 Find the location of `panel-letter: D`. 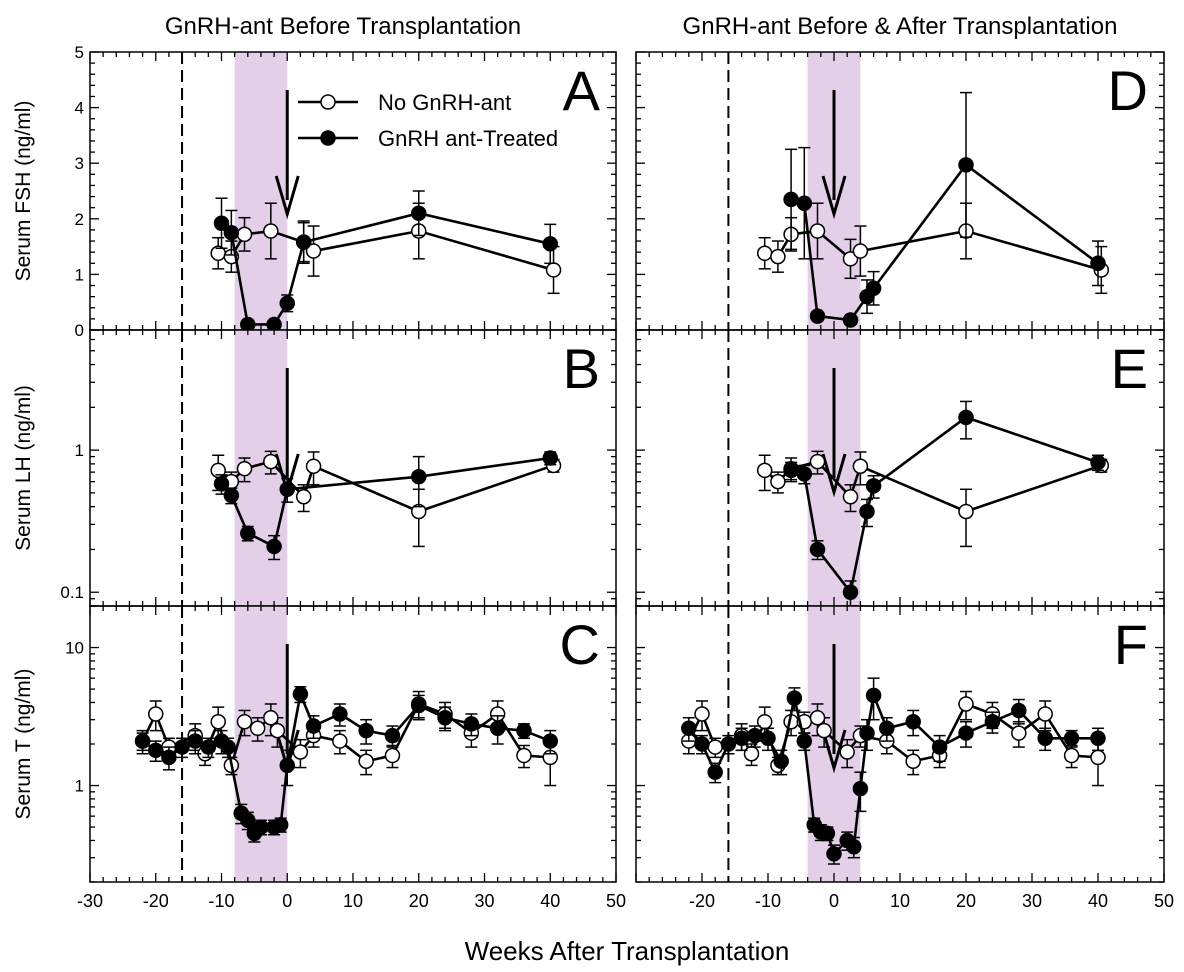

panel-letter: D is located at coordinates (1128, 90).